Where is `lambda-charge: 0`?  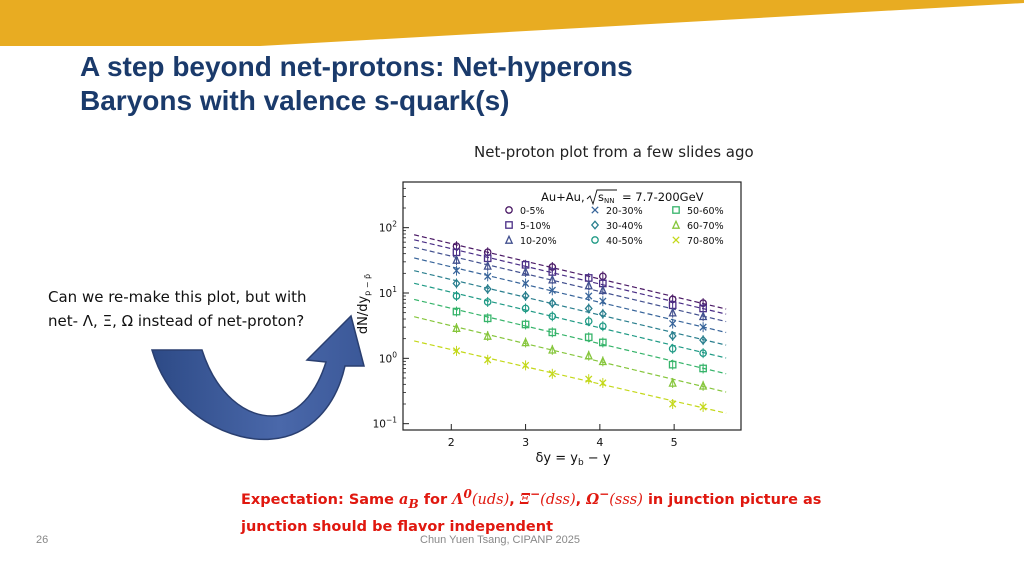 lambda-charge: 0 is located at coordinates (467, 494).